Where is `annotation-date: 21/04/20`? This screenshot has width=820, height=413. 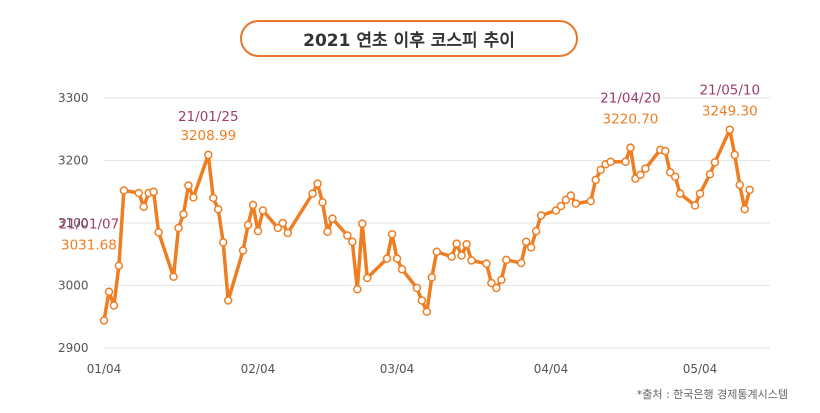 annotation-date: 21/04/20 is located at coordinates (630, 99).